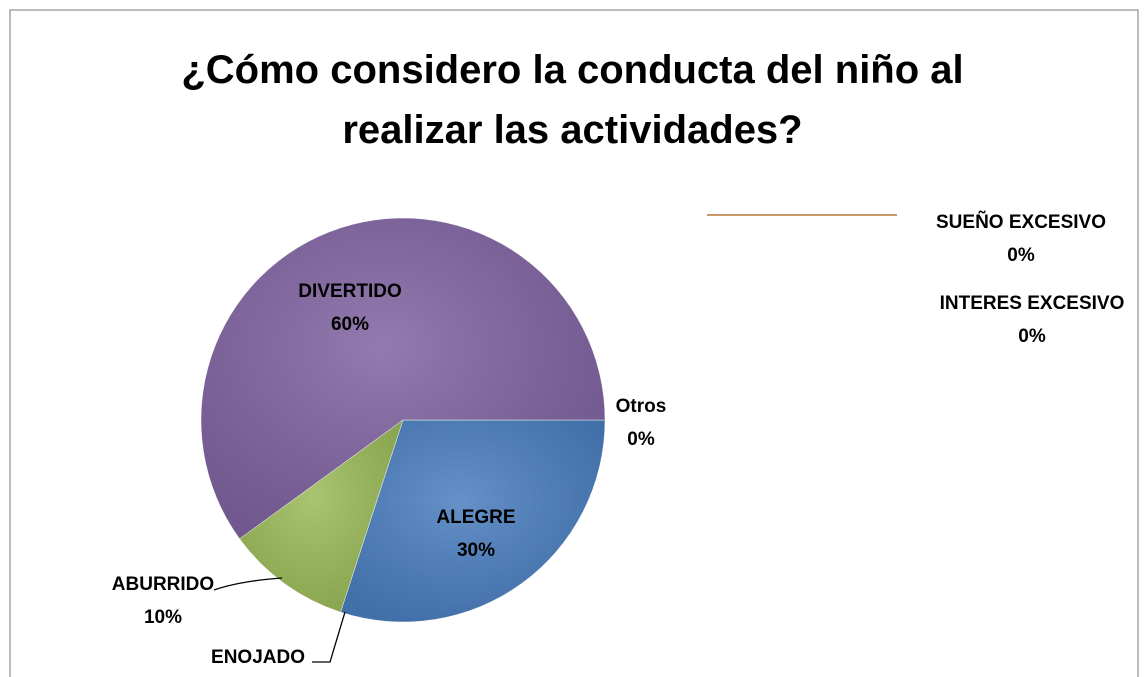  I want to click on slice-label: ALEGRE, so click(475, 517).